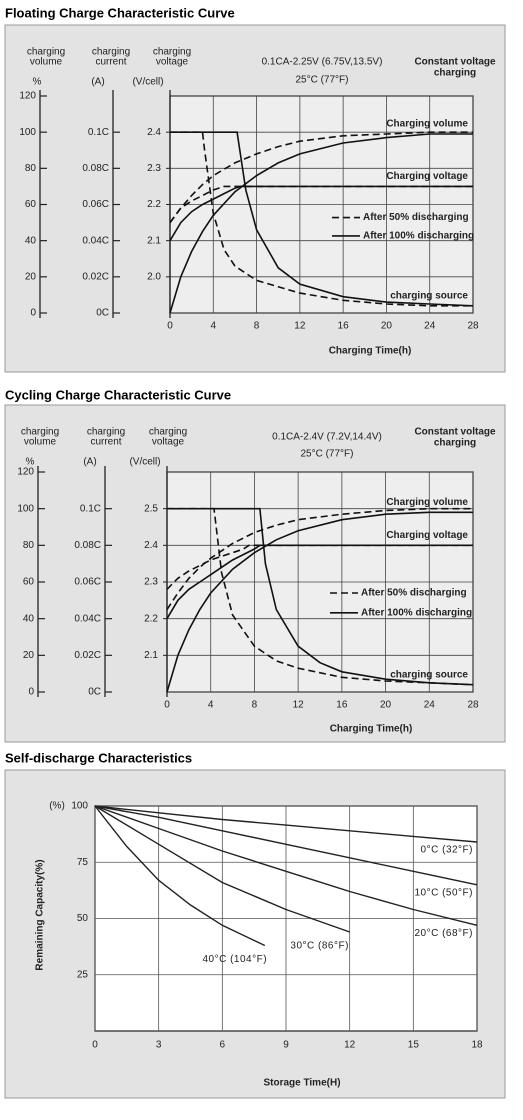  Describe the element at coordinates (257, 326) in the screenshot. I see `x-tick-label: 8` at that location.